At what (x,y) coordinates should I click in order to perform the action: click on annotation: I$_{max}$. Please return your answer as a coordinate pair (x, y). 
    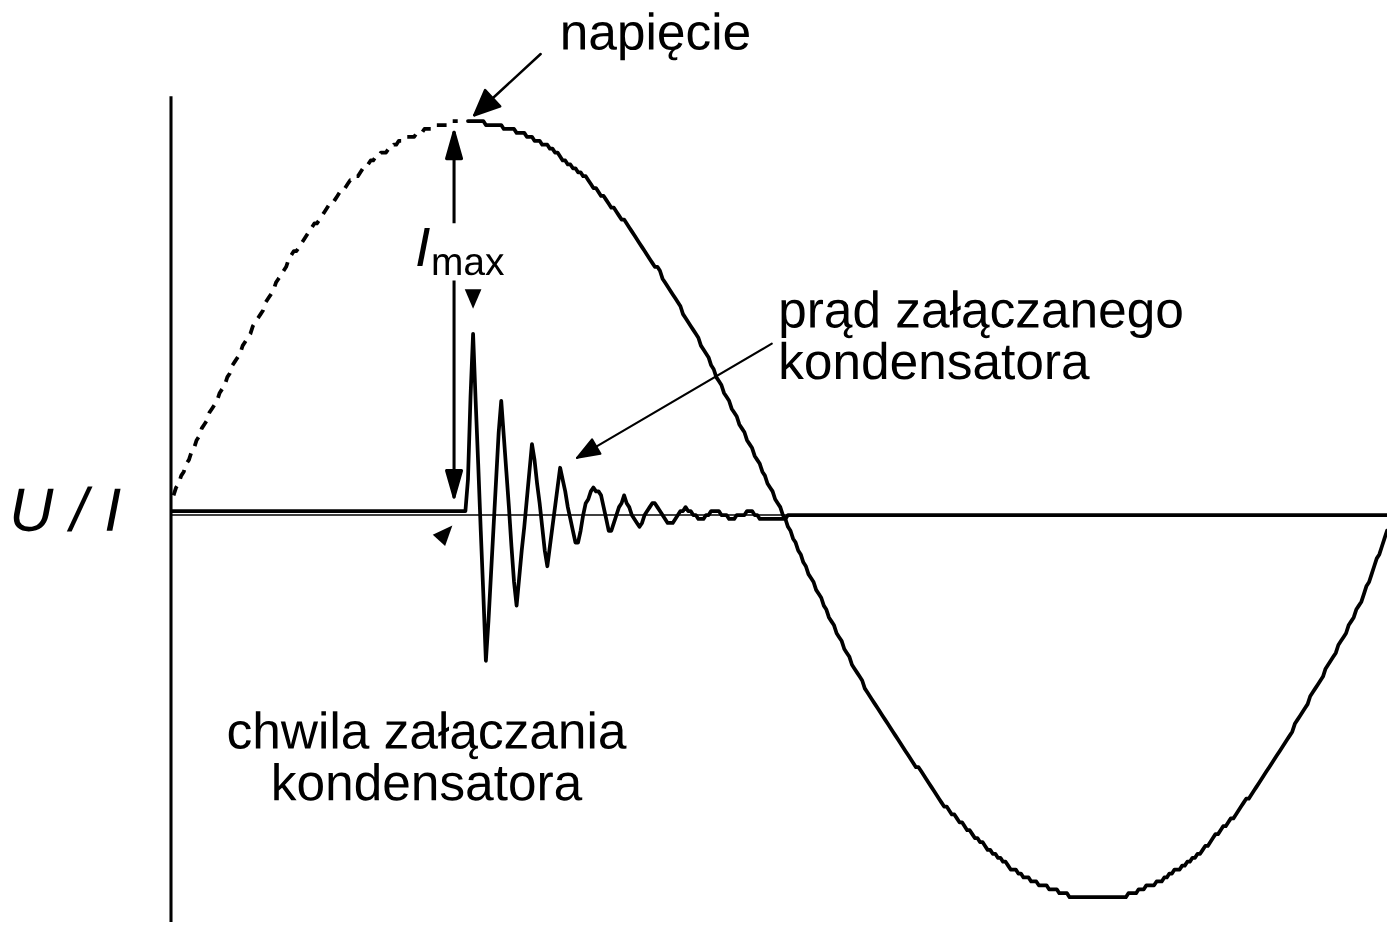
    Looking at the image, I should click on (461, 251).